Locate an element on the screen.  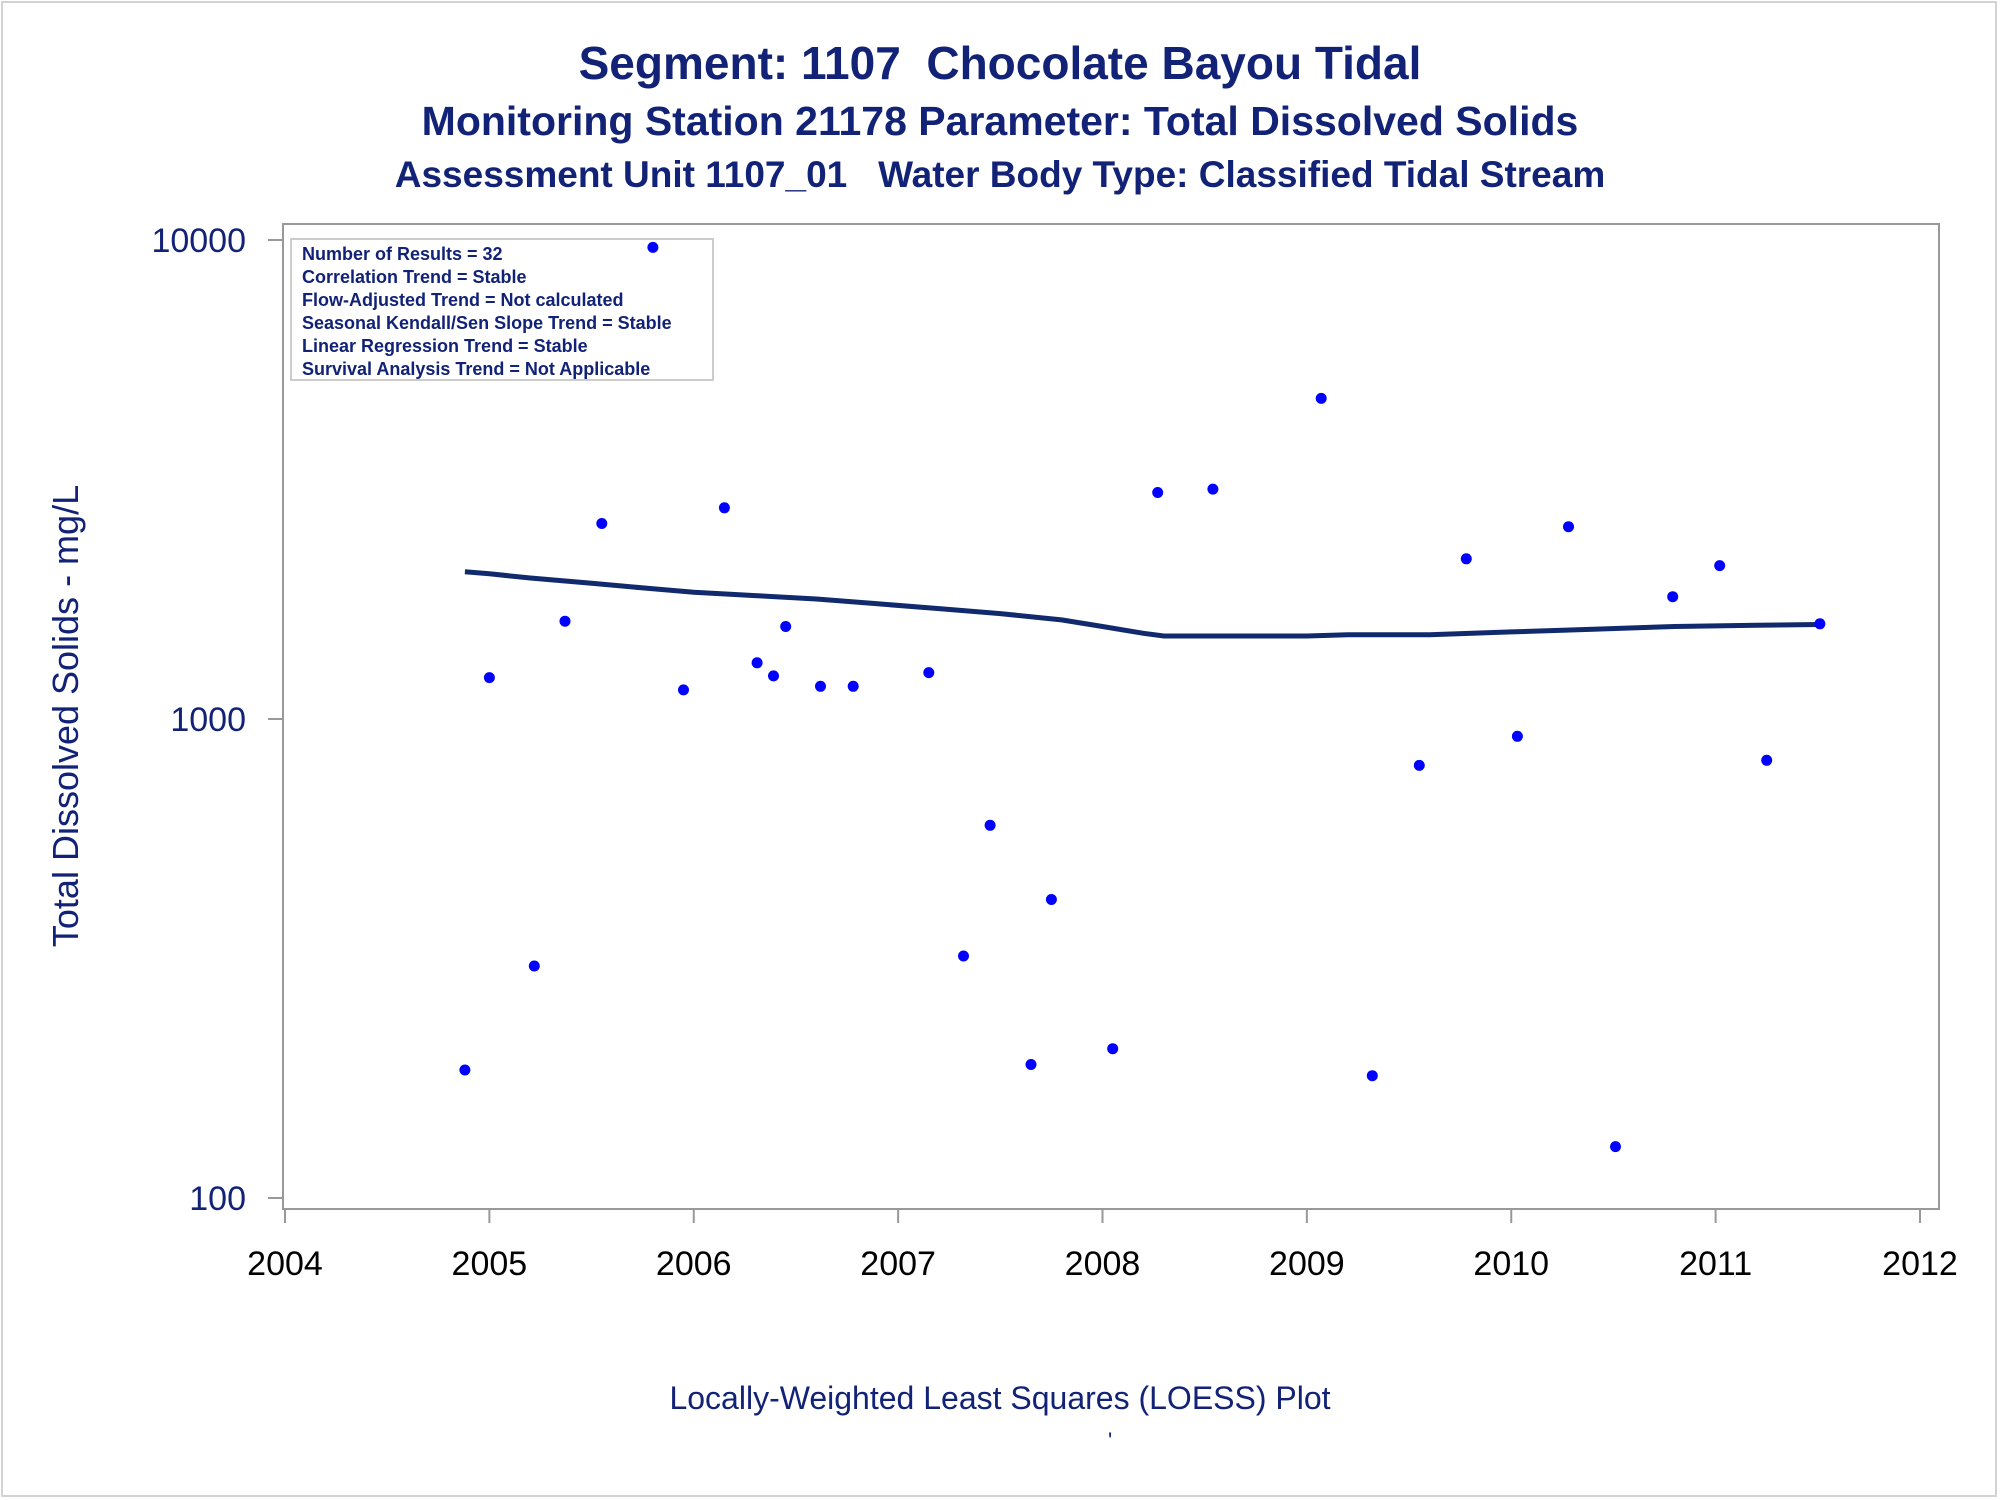
x-tick-label: 2008 is located at coordinates (1103, 1264).